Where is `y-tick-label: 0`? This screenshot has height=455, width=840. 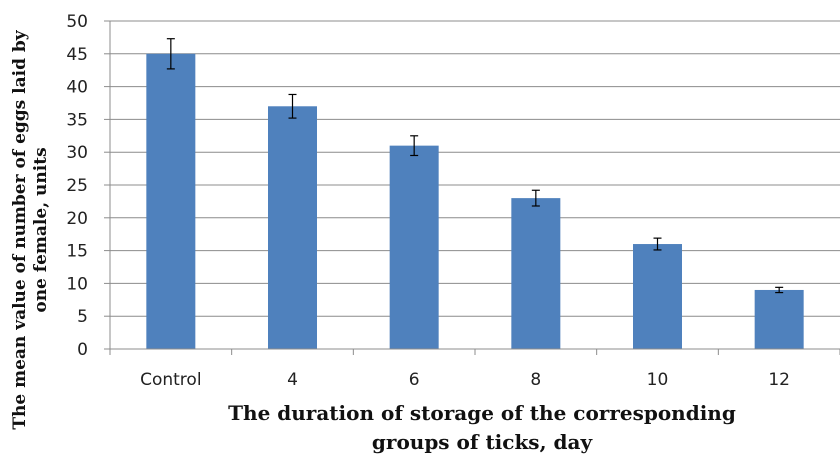
y-tick-label: 0 is located at coordinates (82, 350).